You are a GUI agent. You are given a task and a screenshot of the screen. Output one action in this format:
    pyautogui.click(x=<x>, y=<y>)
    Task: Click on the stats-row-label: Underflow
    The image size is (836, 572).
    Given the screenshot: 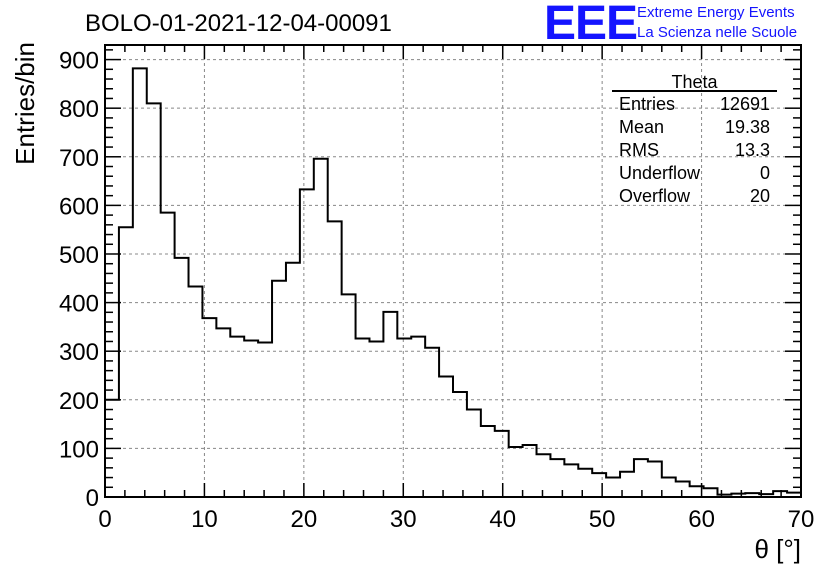 What is the action you would take?
    pyautogui.click(x=660, y=173)
    